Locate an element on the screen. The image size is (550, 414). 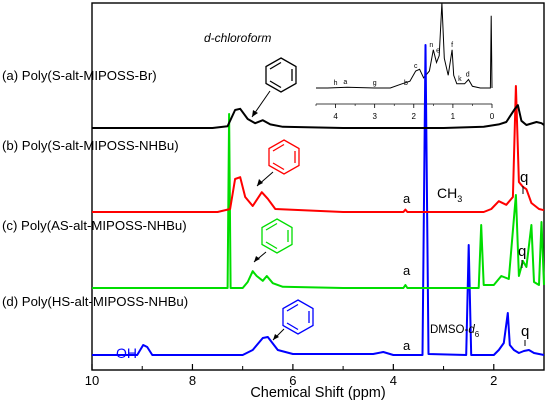
series-label-a: (a) Poly(S-alt-MIPOSS-Br) is located at coordinates (79, 75).